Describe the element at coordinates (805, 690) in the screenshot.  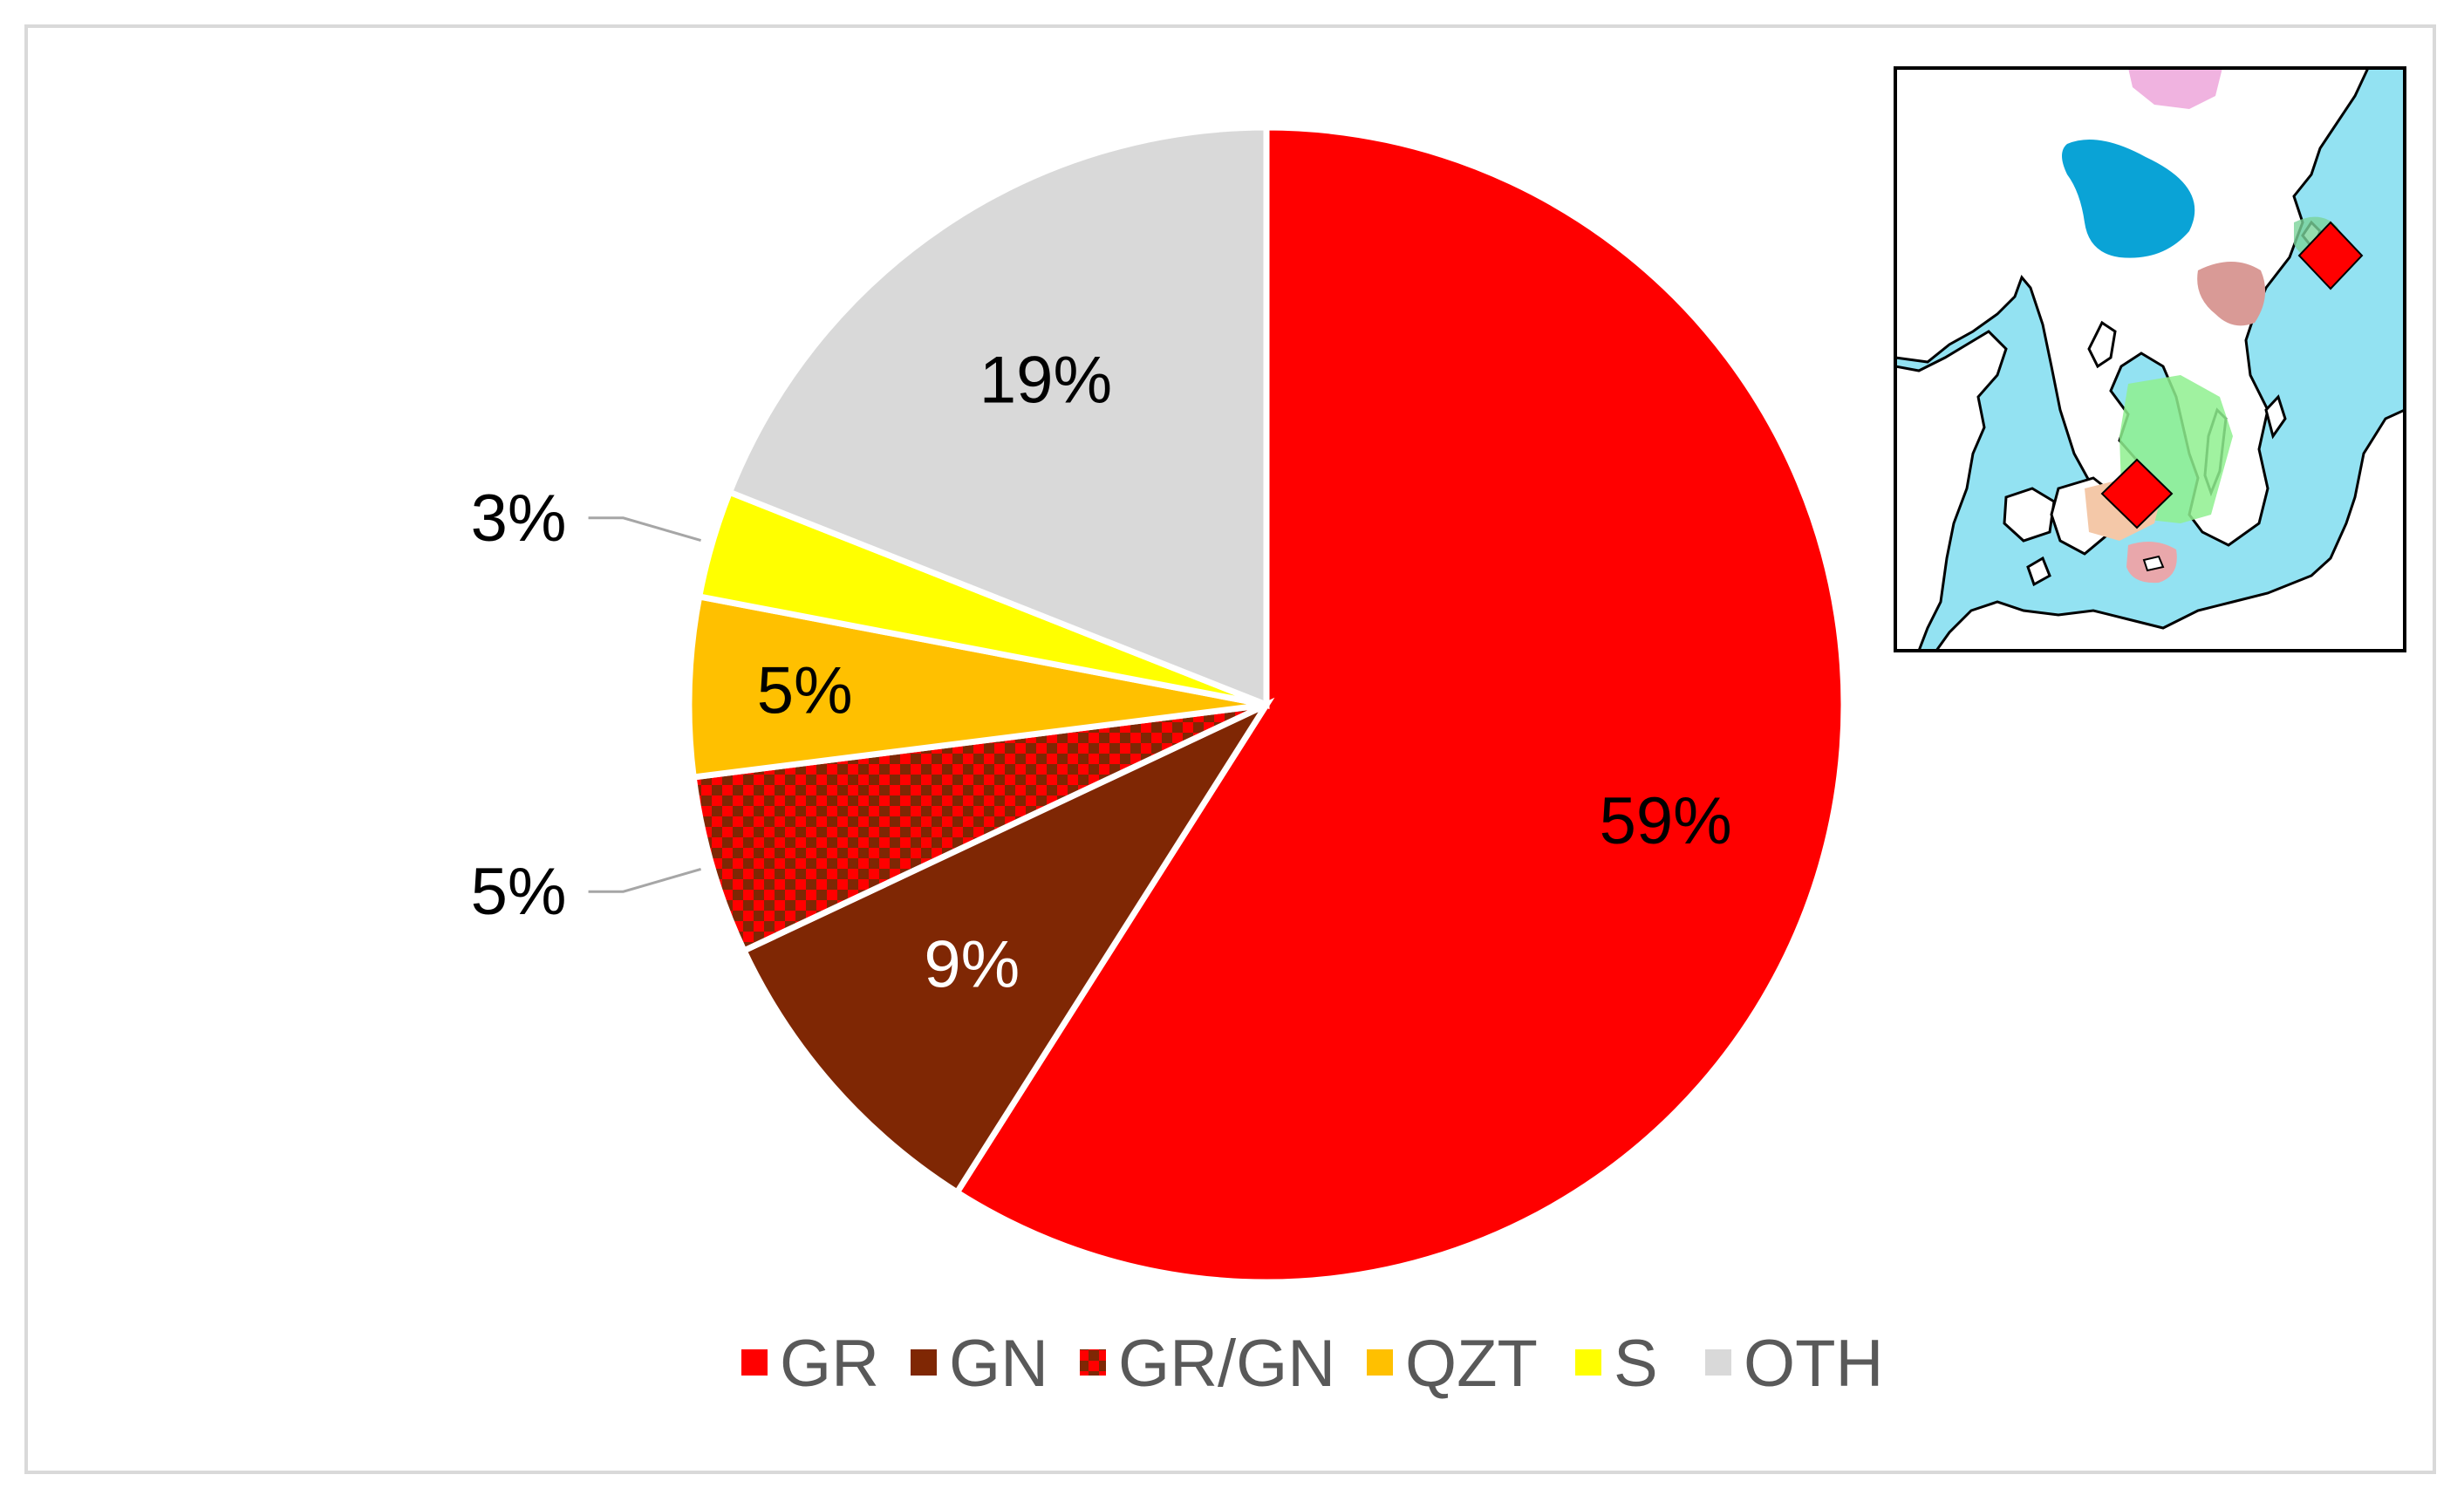
I see `data-label-qzt: 5%` at that location.